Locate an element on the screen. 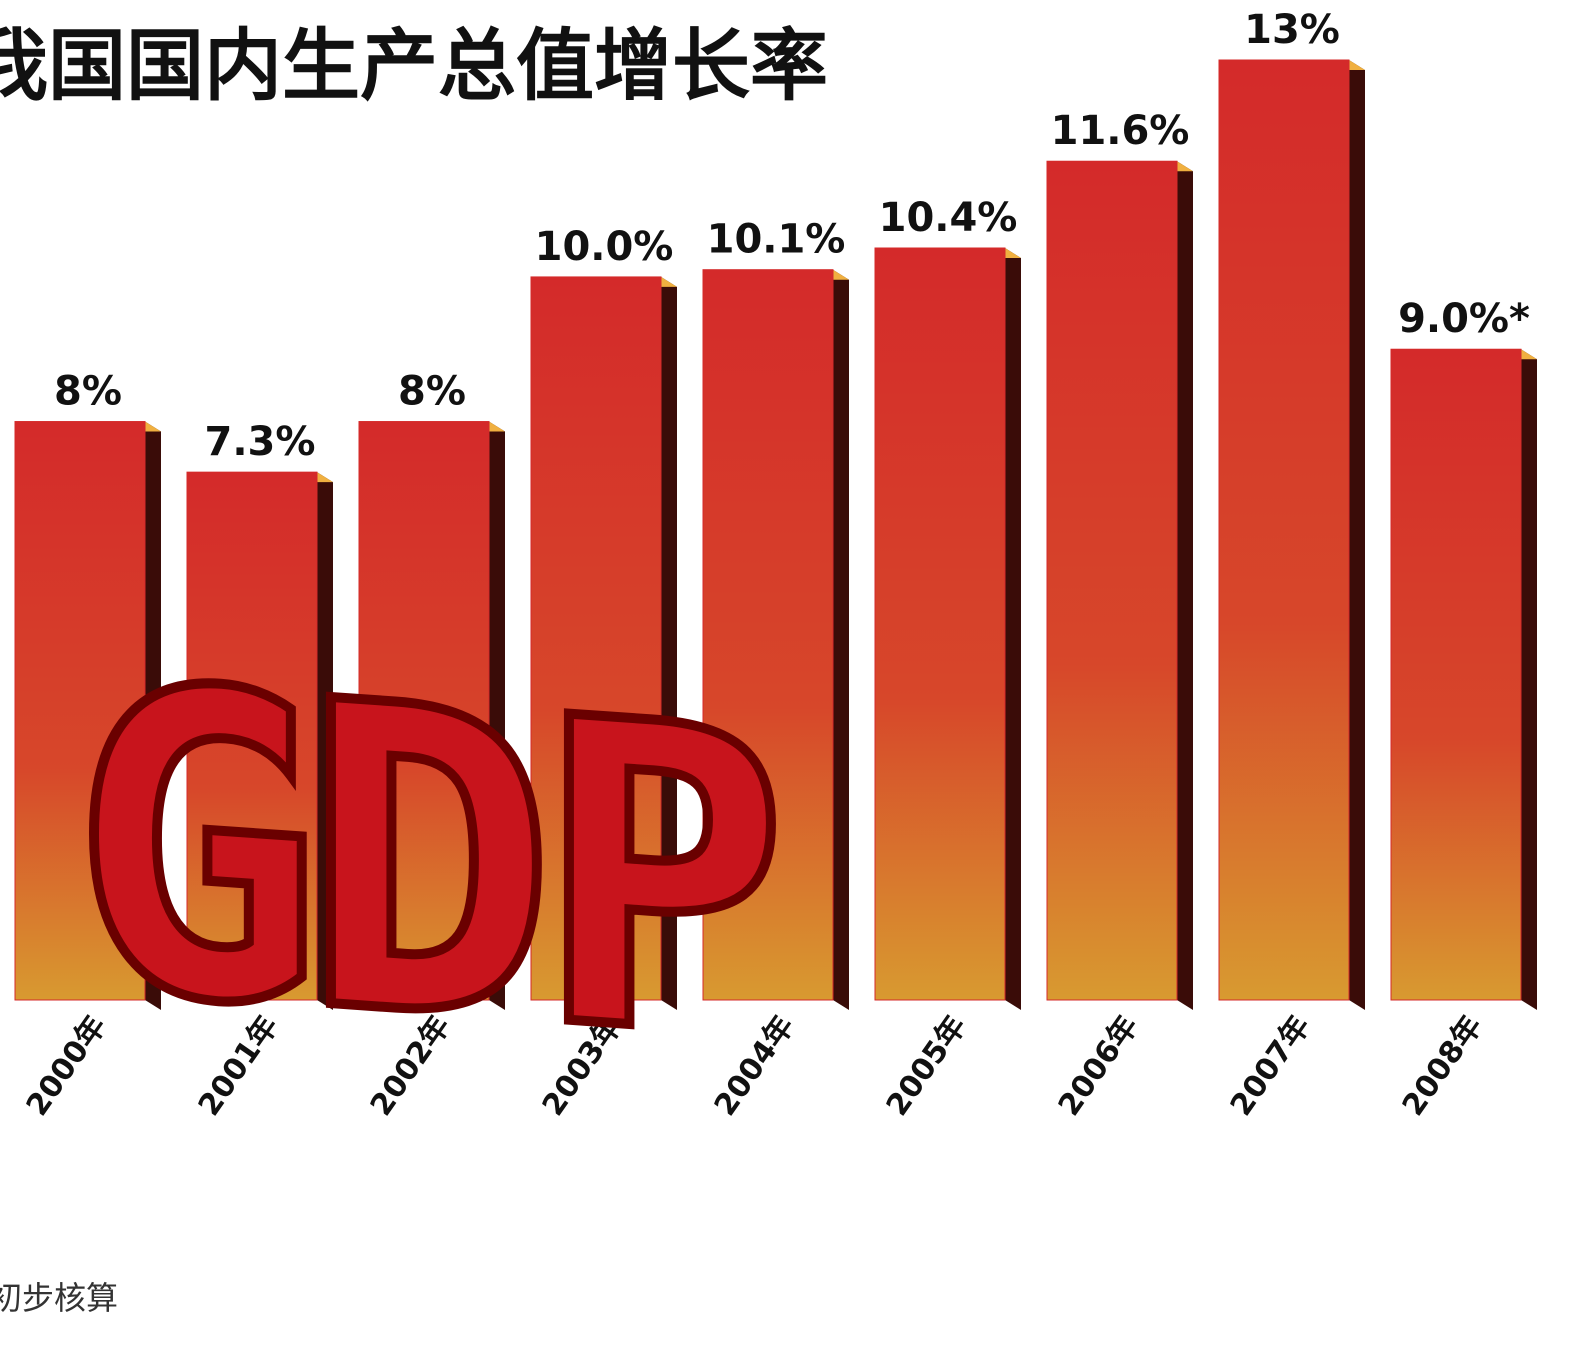 This screenshot has width=1595, height=1370. x-tick-label: 2005年 is located at coordinates (927, 1065).